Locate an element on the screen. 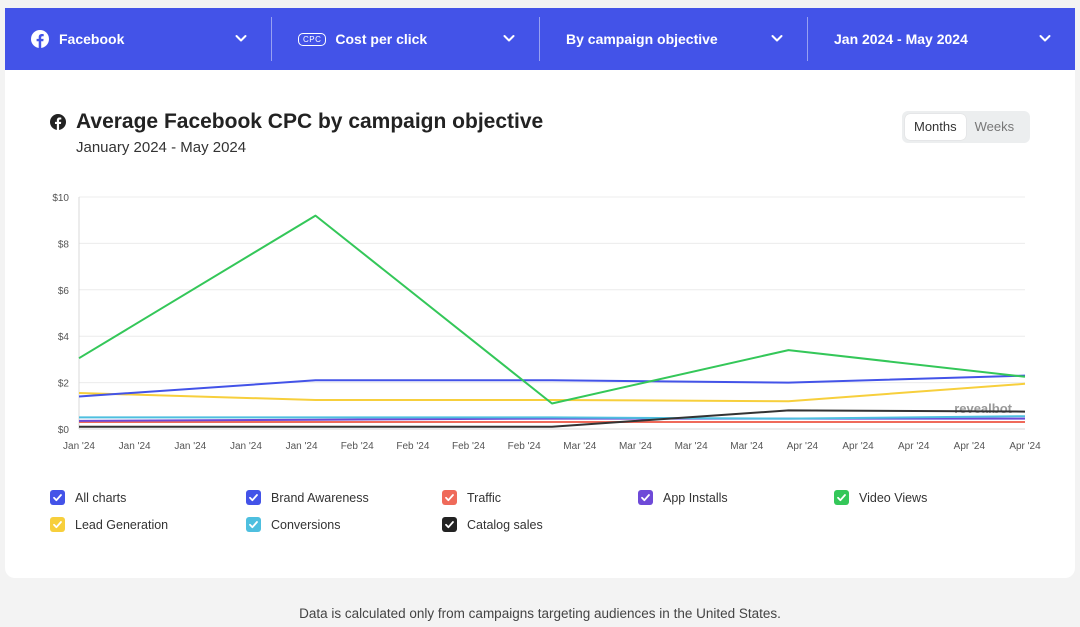  series-line-catalog-sales is located at coordinates (552, 418).